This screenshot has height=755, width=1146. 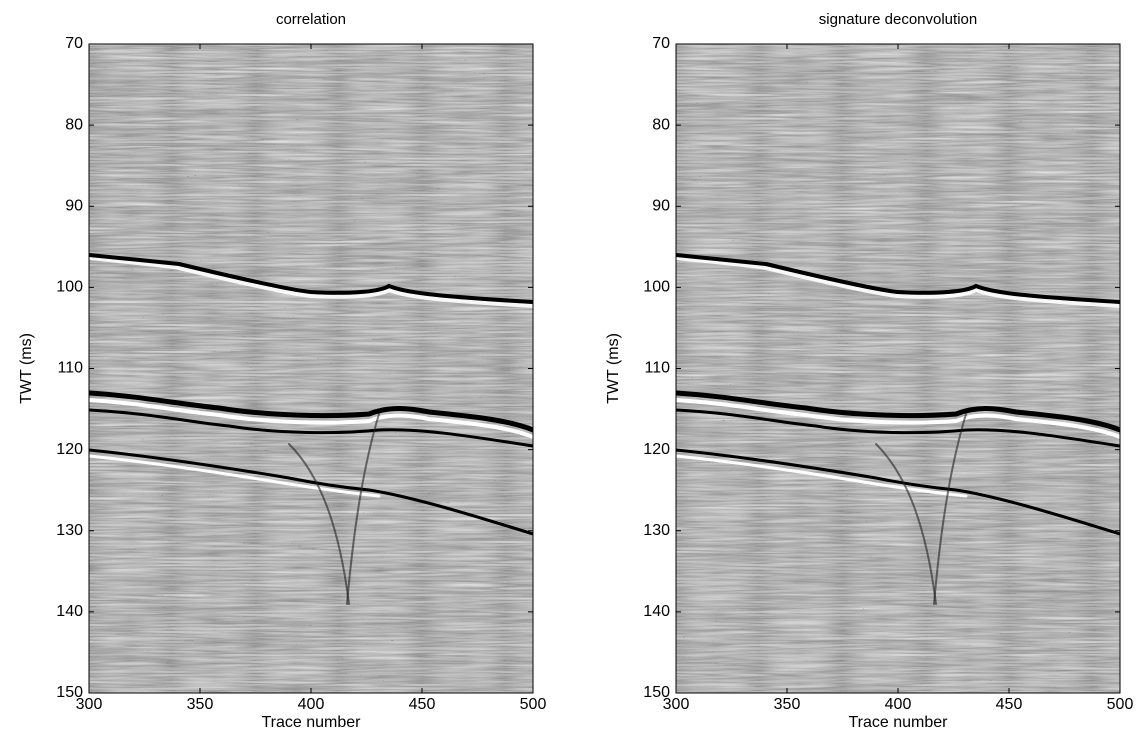 I want to click on chart-title: correlation, so click(x=311, y=19).